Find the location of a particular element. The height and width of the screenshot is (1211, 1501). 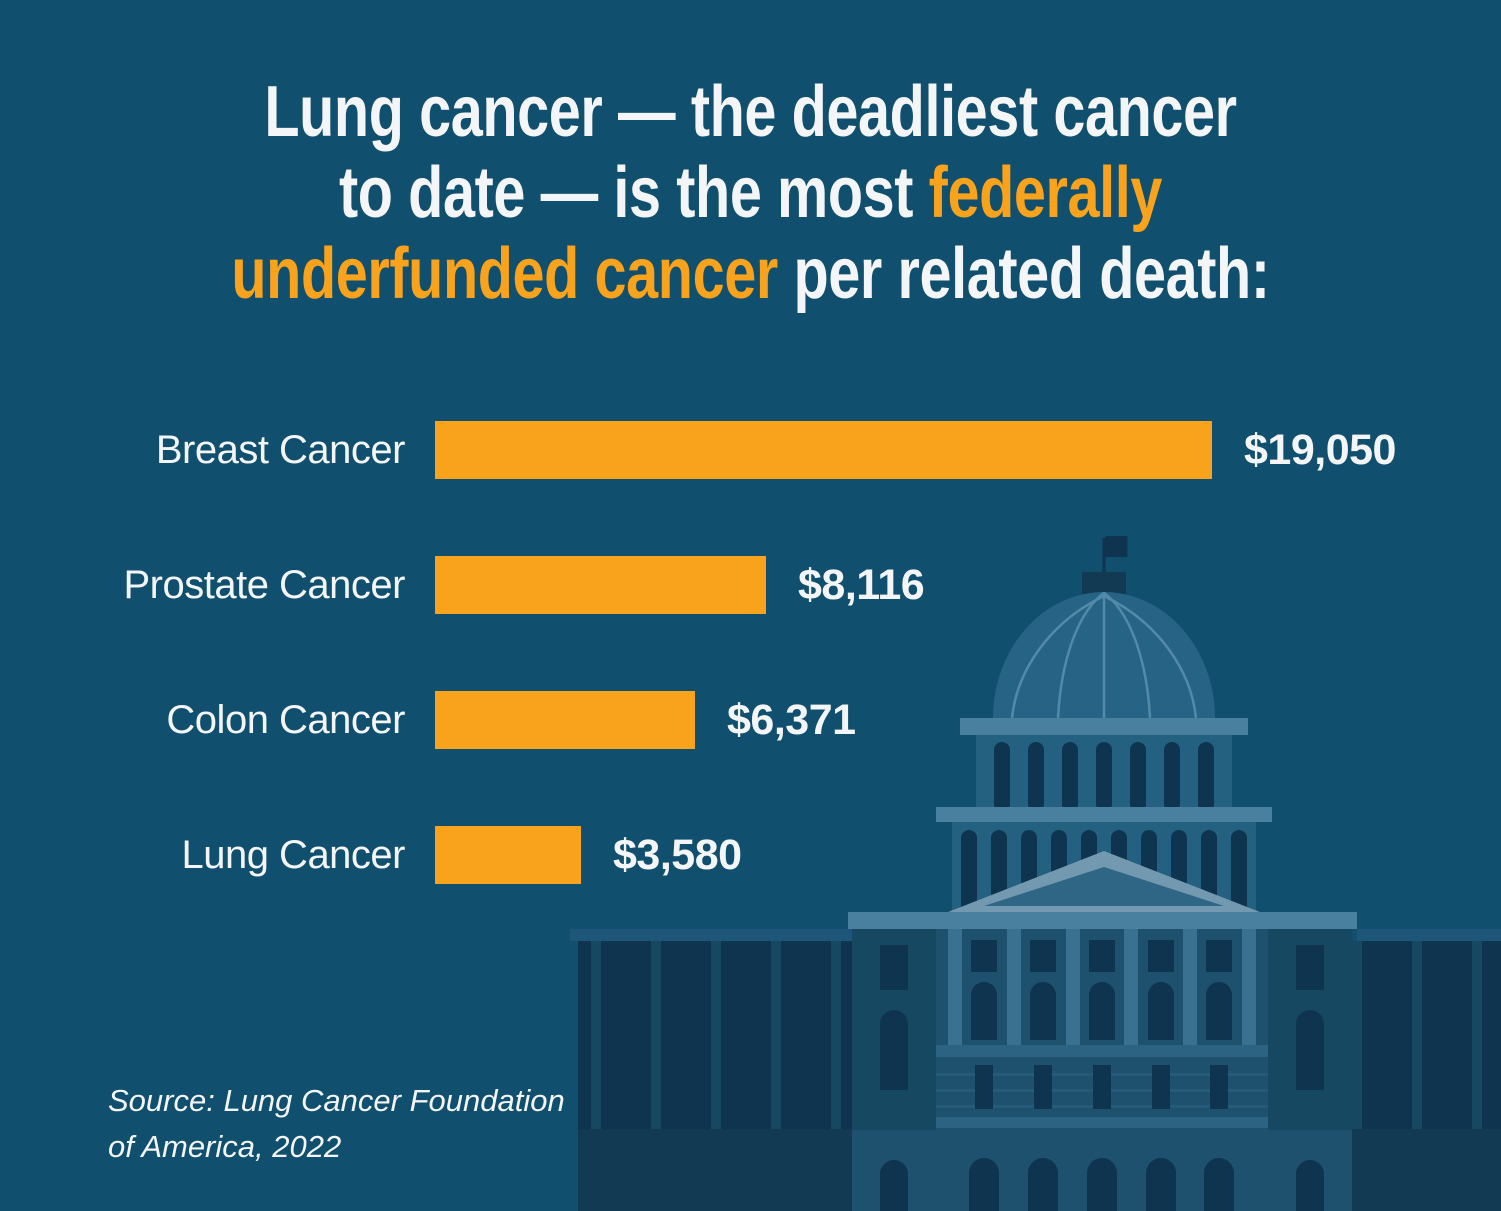

capitol-entablature is located at coordinates (1102, 920).